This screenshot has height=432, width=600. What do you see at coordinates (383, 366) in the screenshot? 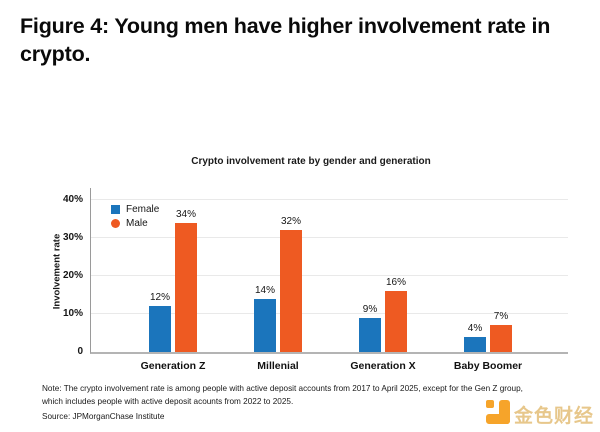
I see `x-category-generation-x: Generation X` at bounding box center [383, 366].